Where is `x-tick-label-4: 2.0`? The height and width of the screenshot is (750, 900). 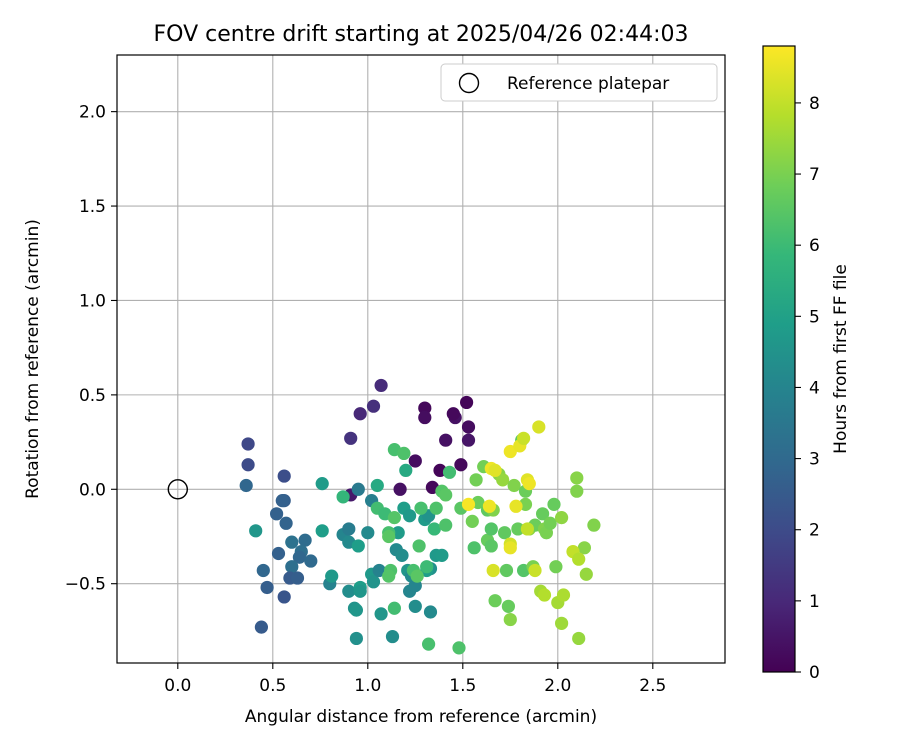 x-tick-label-4: 2.0 is located at coordinates (557, 686).